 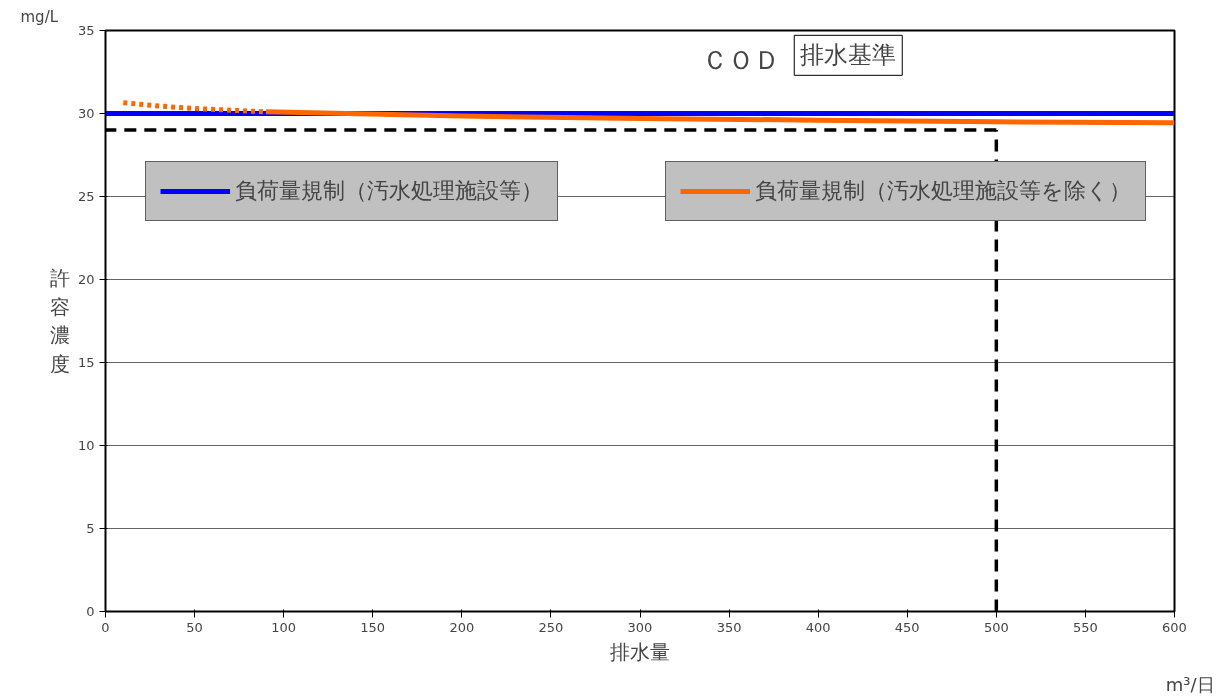 I want to click on x-tick-label: 450, so click(x=907, y=627).